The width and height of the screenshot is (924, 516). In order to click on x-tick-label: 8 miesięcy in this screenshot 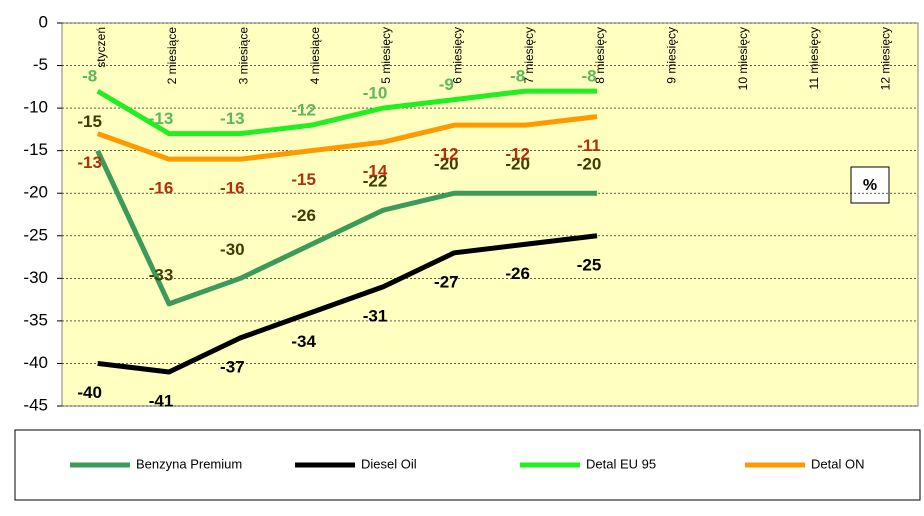, I will do `click(600, 55)`.